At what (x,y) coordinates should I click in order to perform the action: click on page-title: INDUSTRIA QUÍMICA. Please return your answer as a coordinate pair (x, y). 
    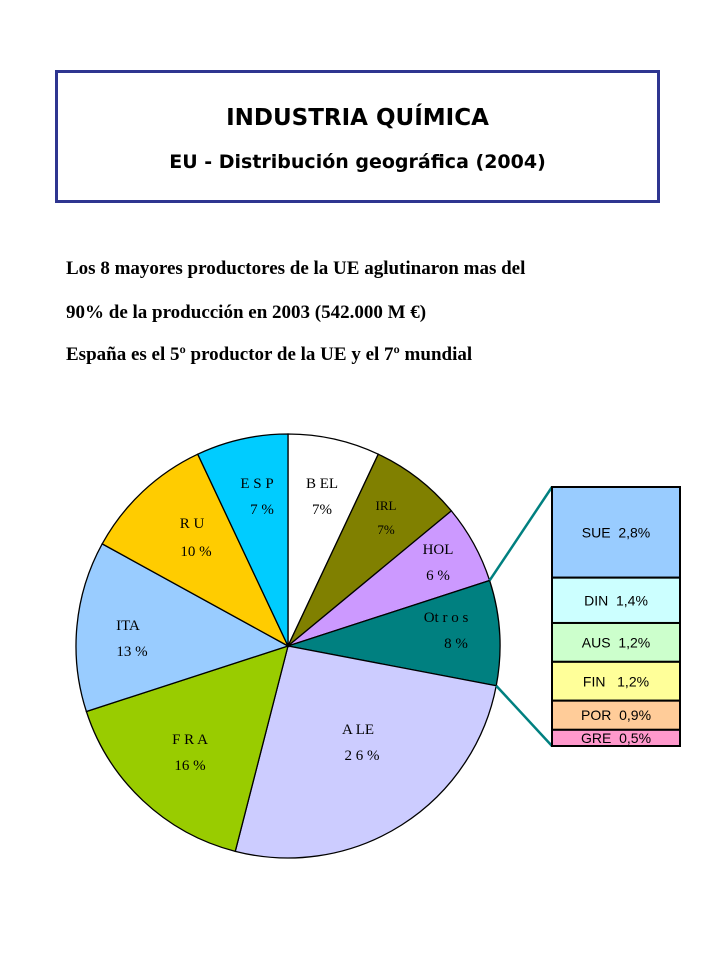
    Looking at the image, I should click on (357, 118).